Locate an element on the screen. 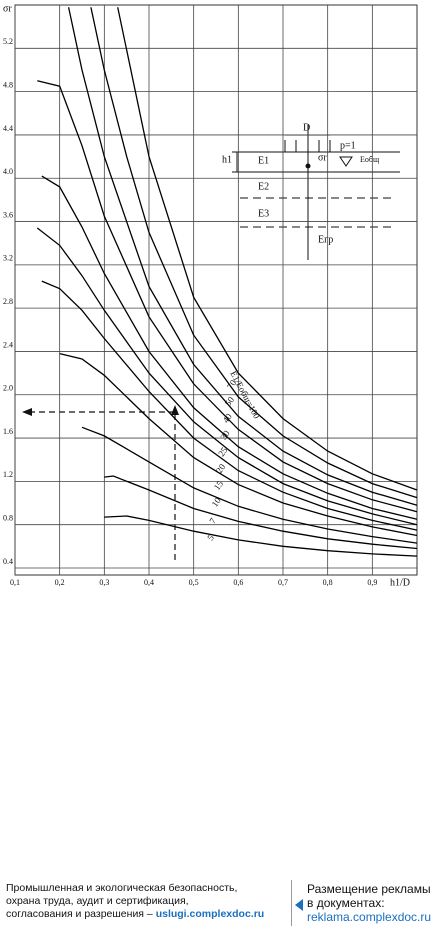 The image size is (435, 932). x-tick-label: 0,5 is located at coordinates (194, 582).